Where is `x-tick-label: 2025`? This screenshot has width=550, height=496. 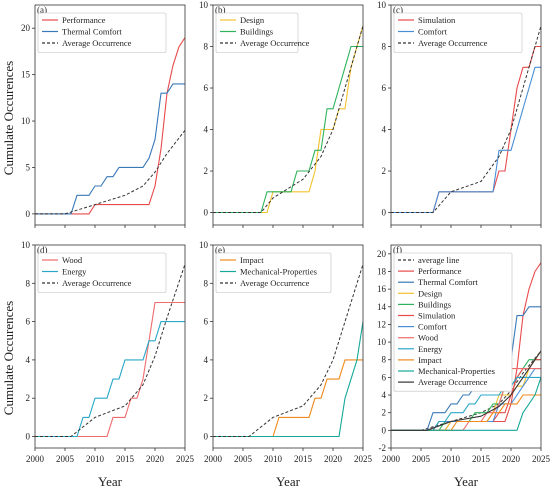
x-tick-label: 2025 is located at coordinates (185, 459).